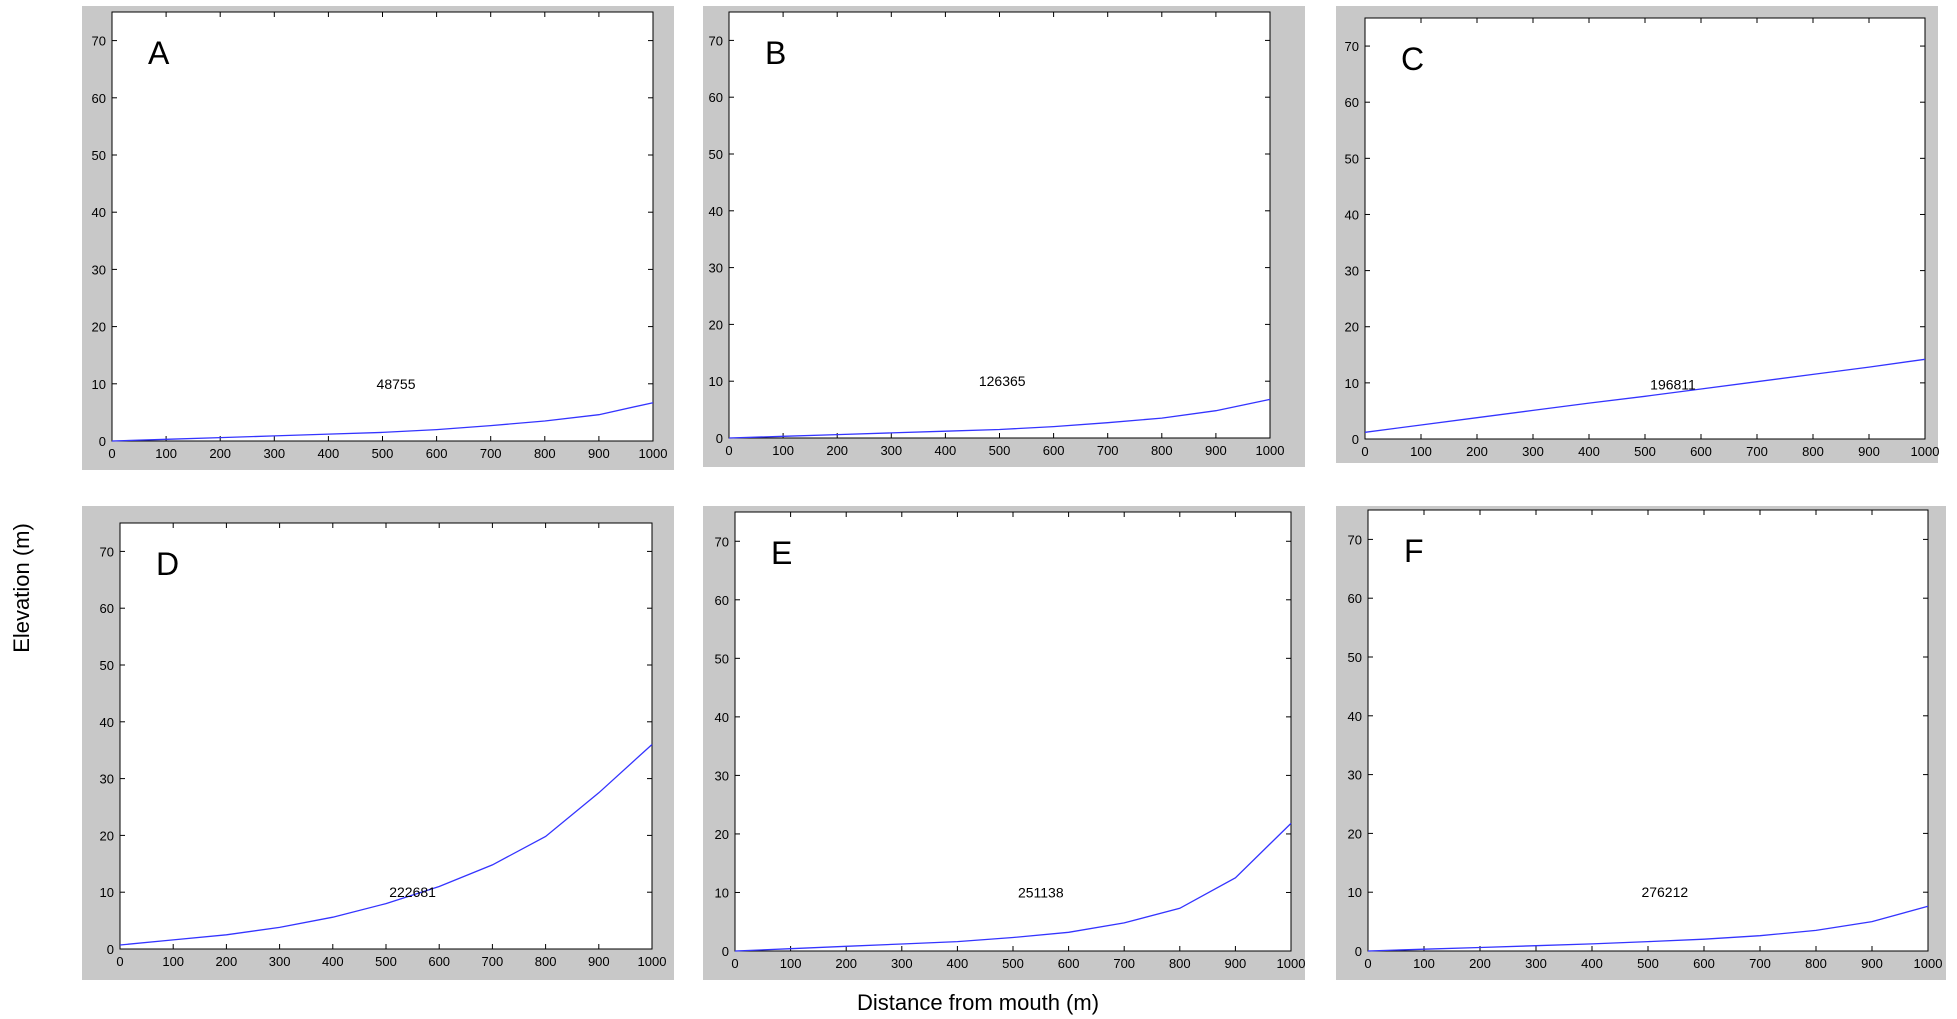 The height and width of the screenshot is (1019, 1957). Describe the element at coordinates (21, 588) in the screenshot. I see `y-axis-label: Elevation (m)` at that location.